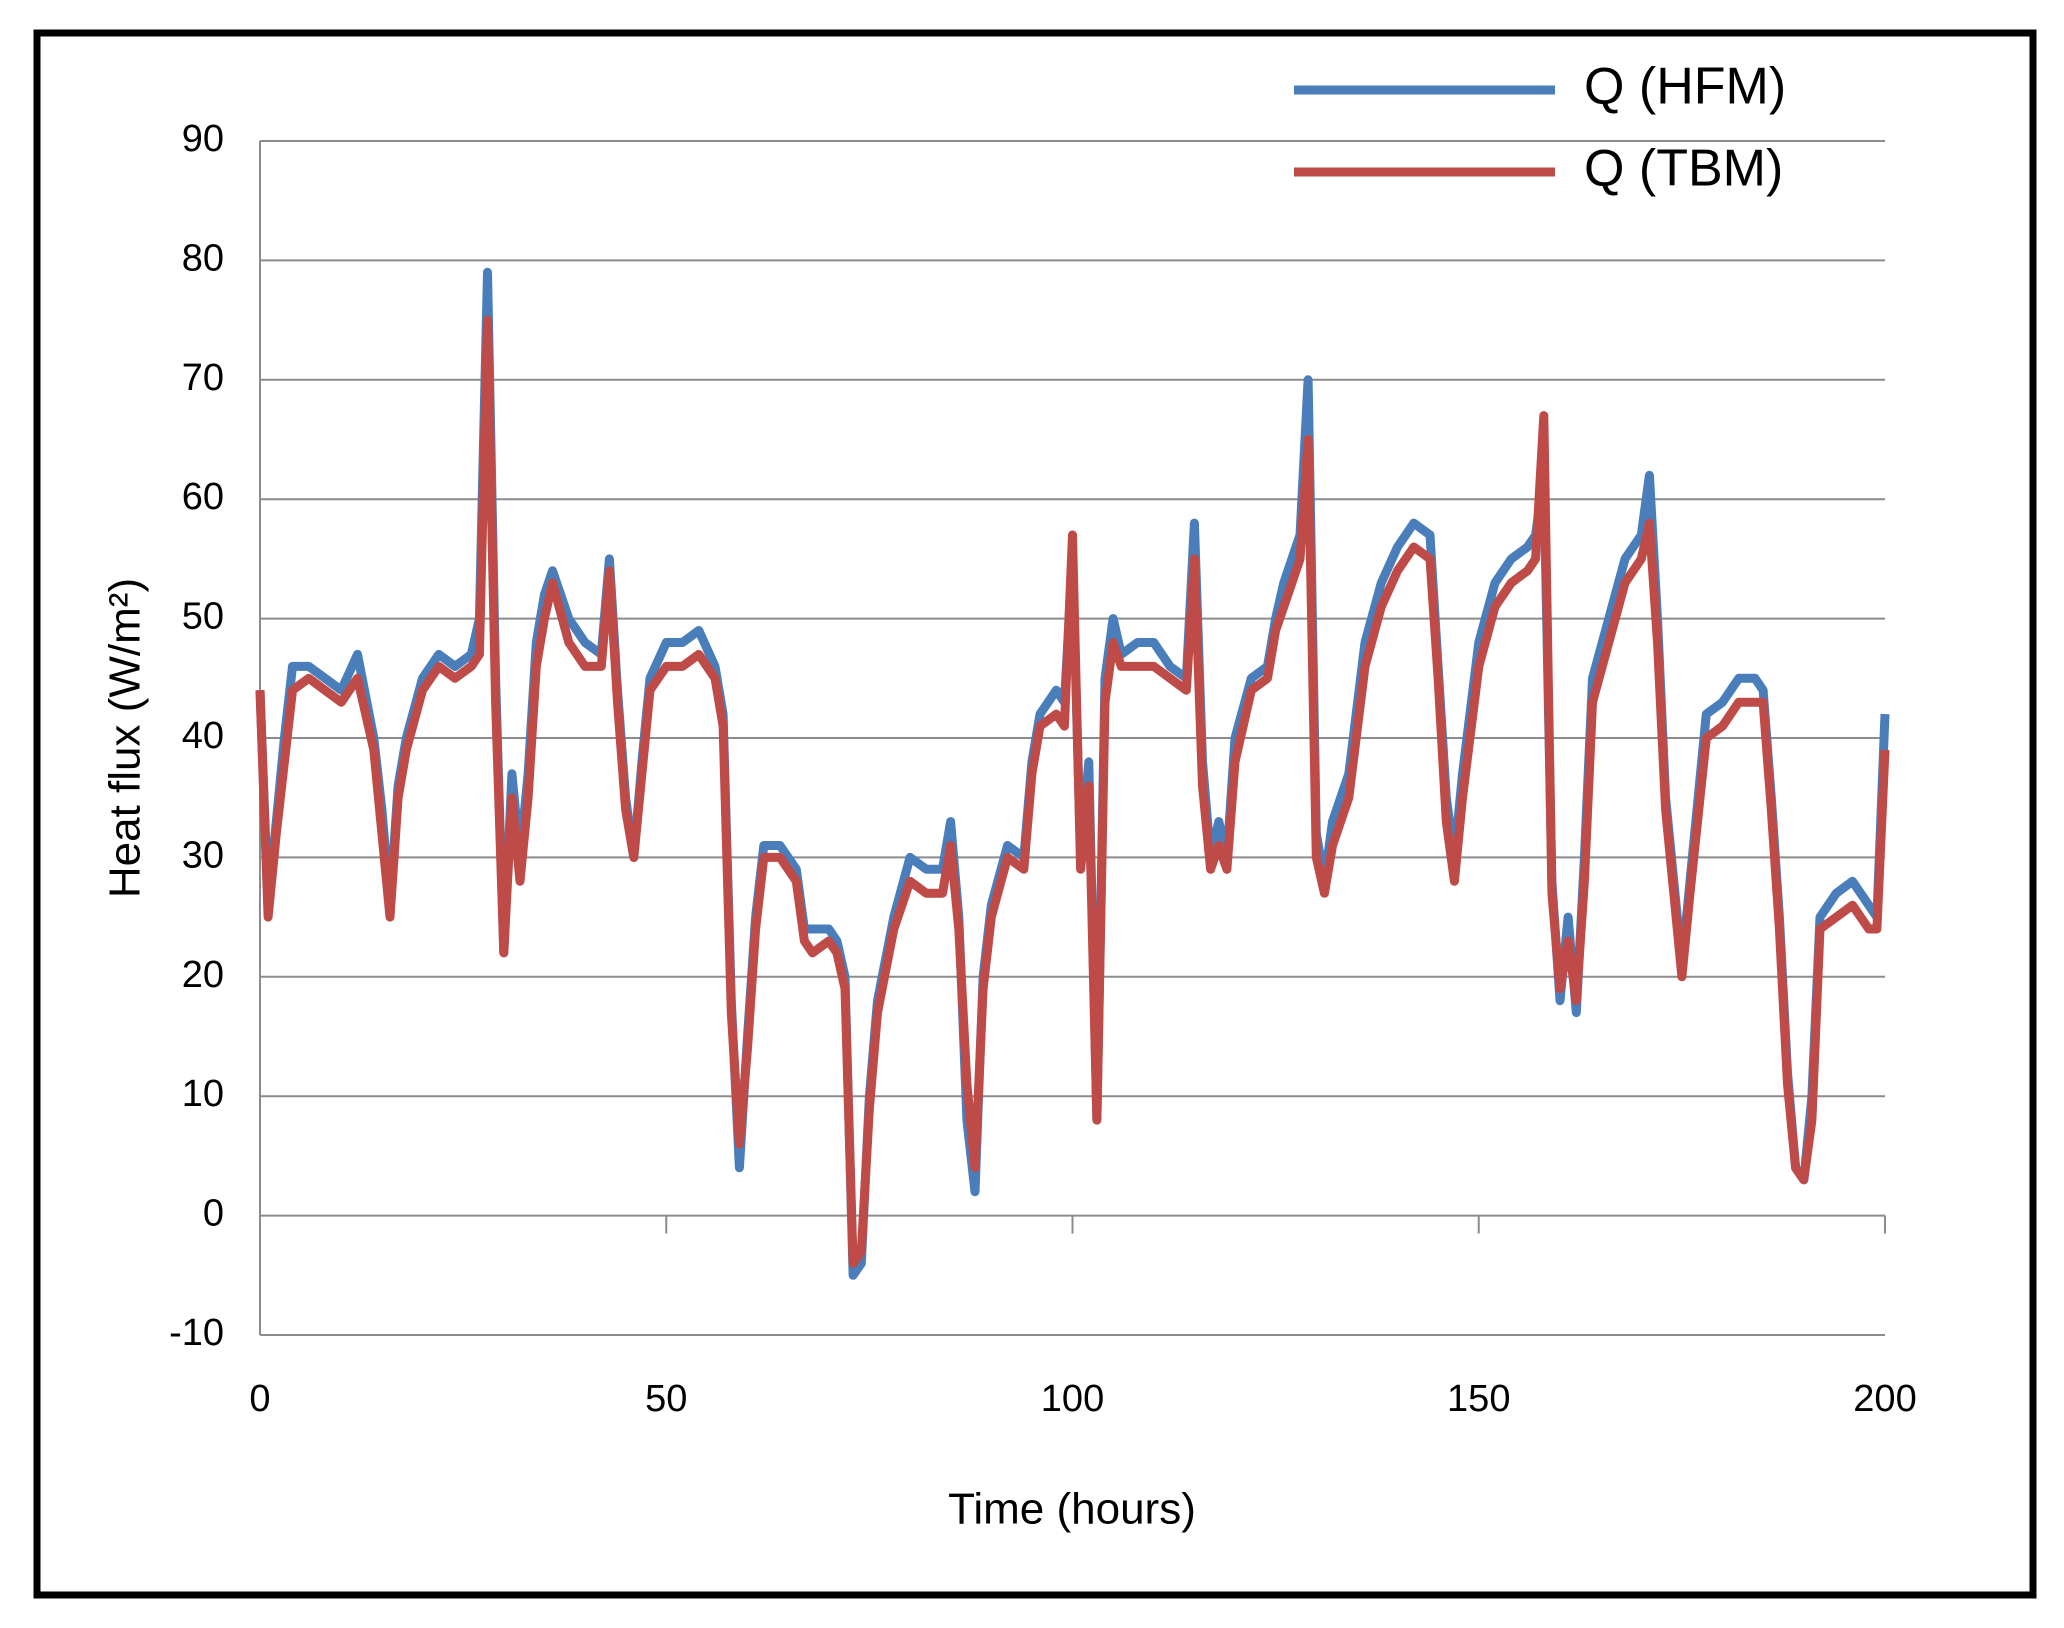  I want to click on x-tick-label: 150, so click(1478, 1399).